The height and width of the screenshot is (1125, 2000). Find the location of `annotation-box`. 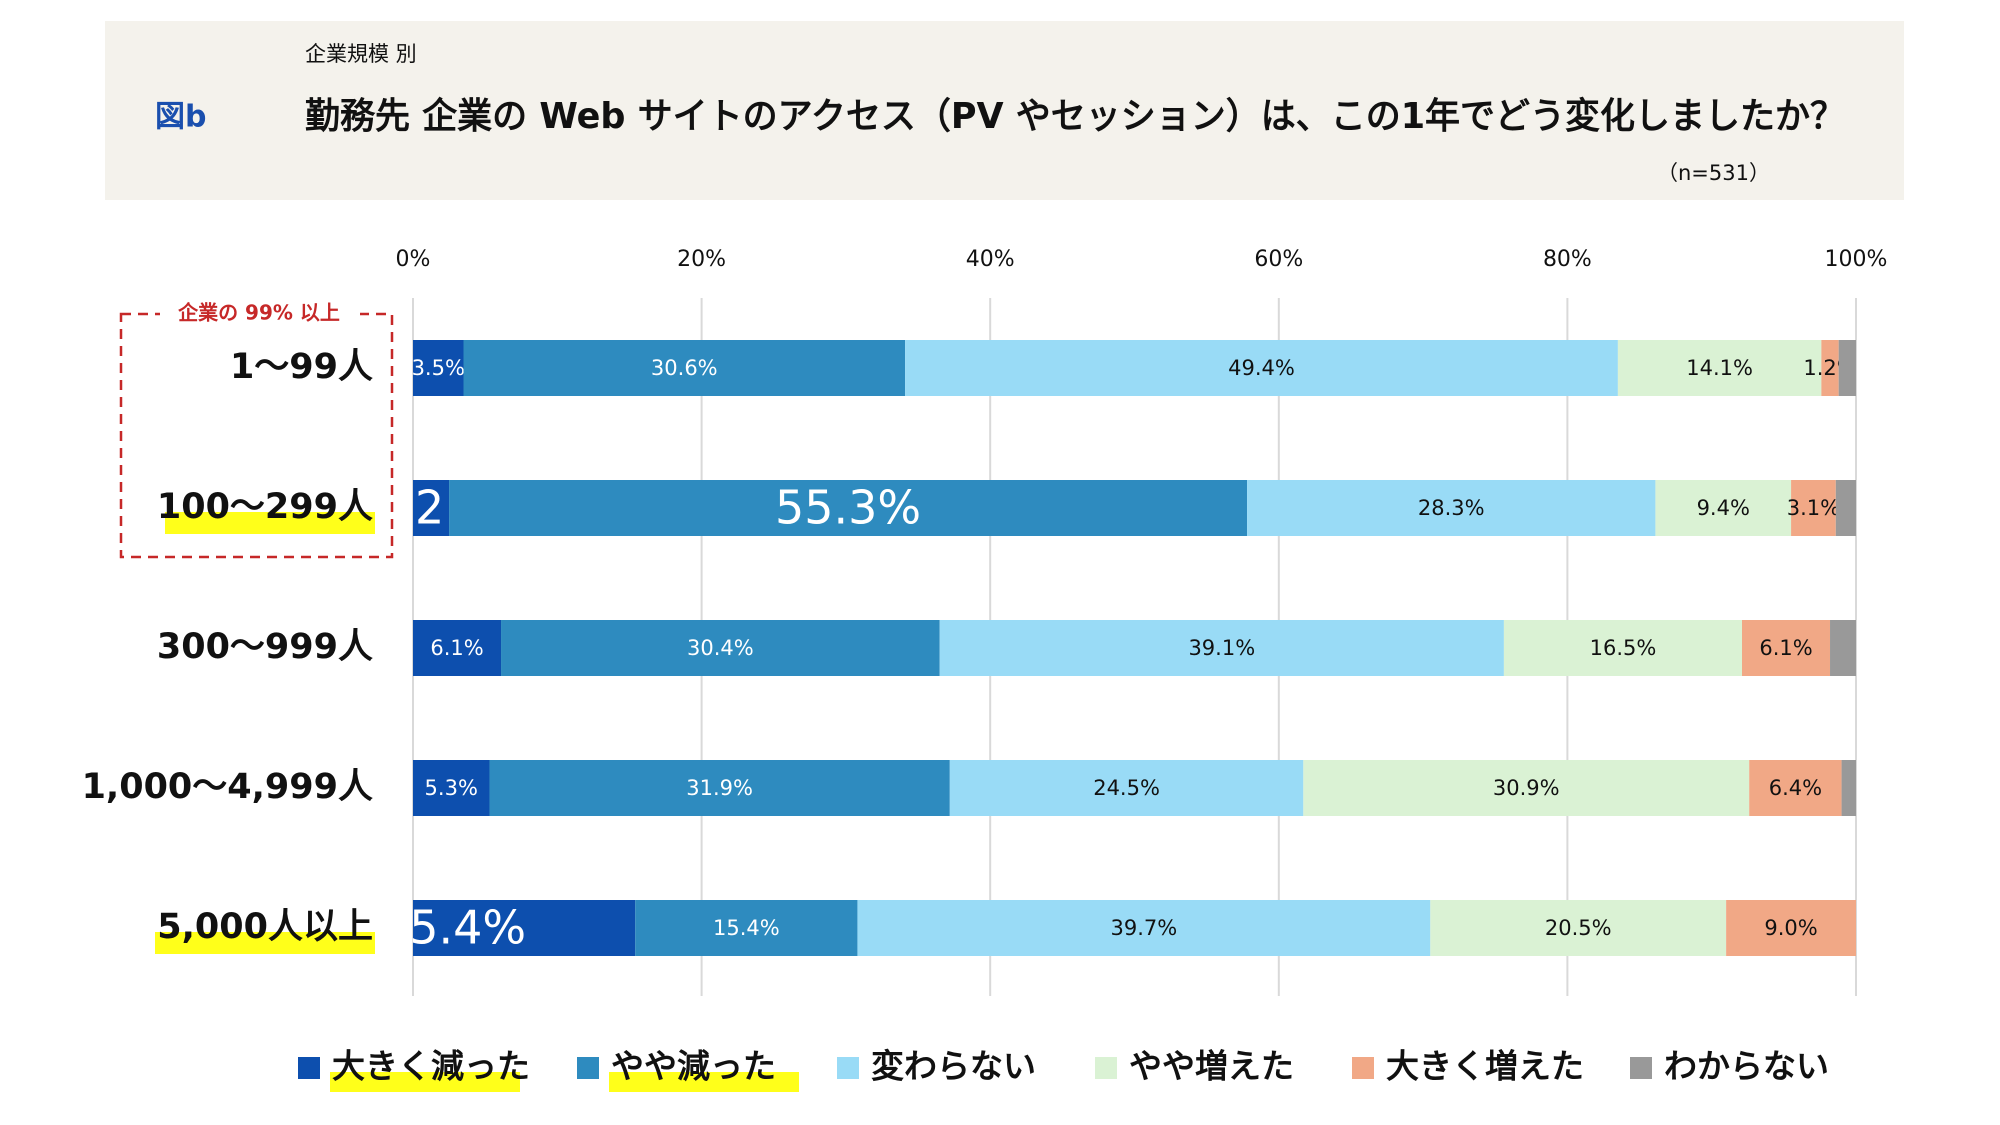

annotation-box is located at coordinates (256, 435).